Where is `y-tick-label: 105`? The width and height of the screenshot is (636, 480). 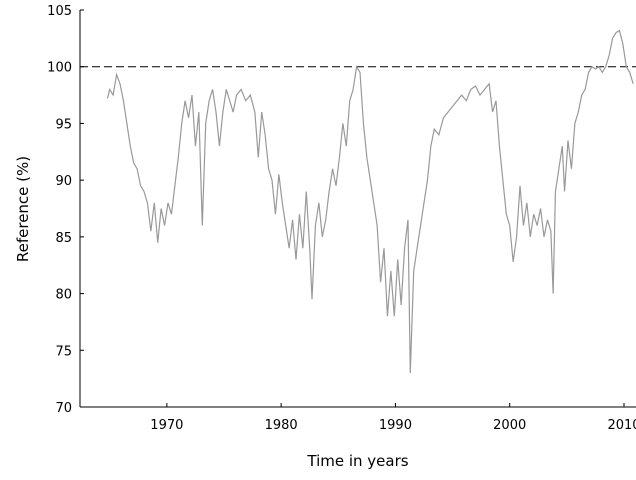
y-tick-label: 105 is located at coordinates (59, 11).